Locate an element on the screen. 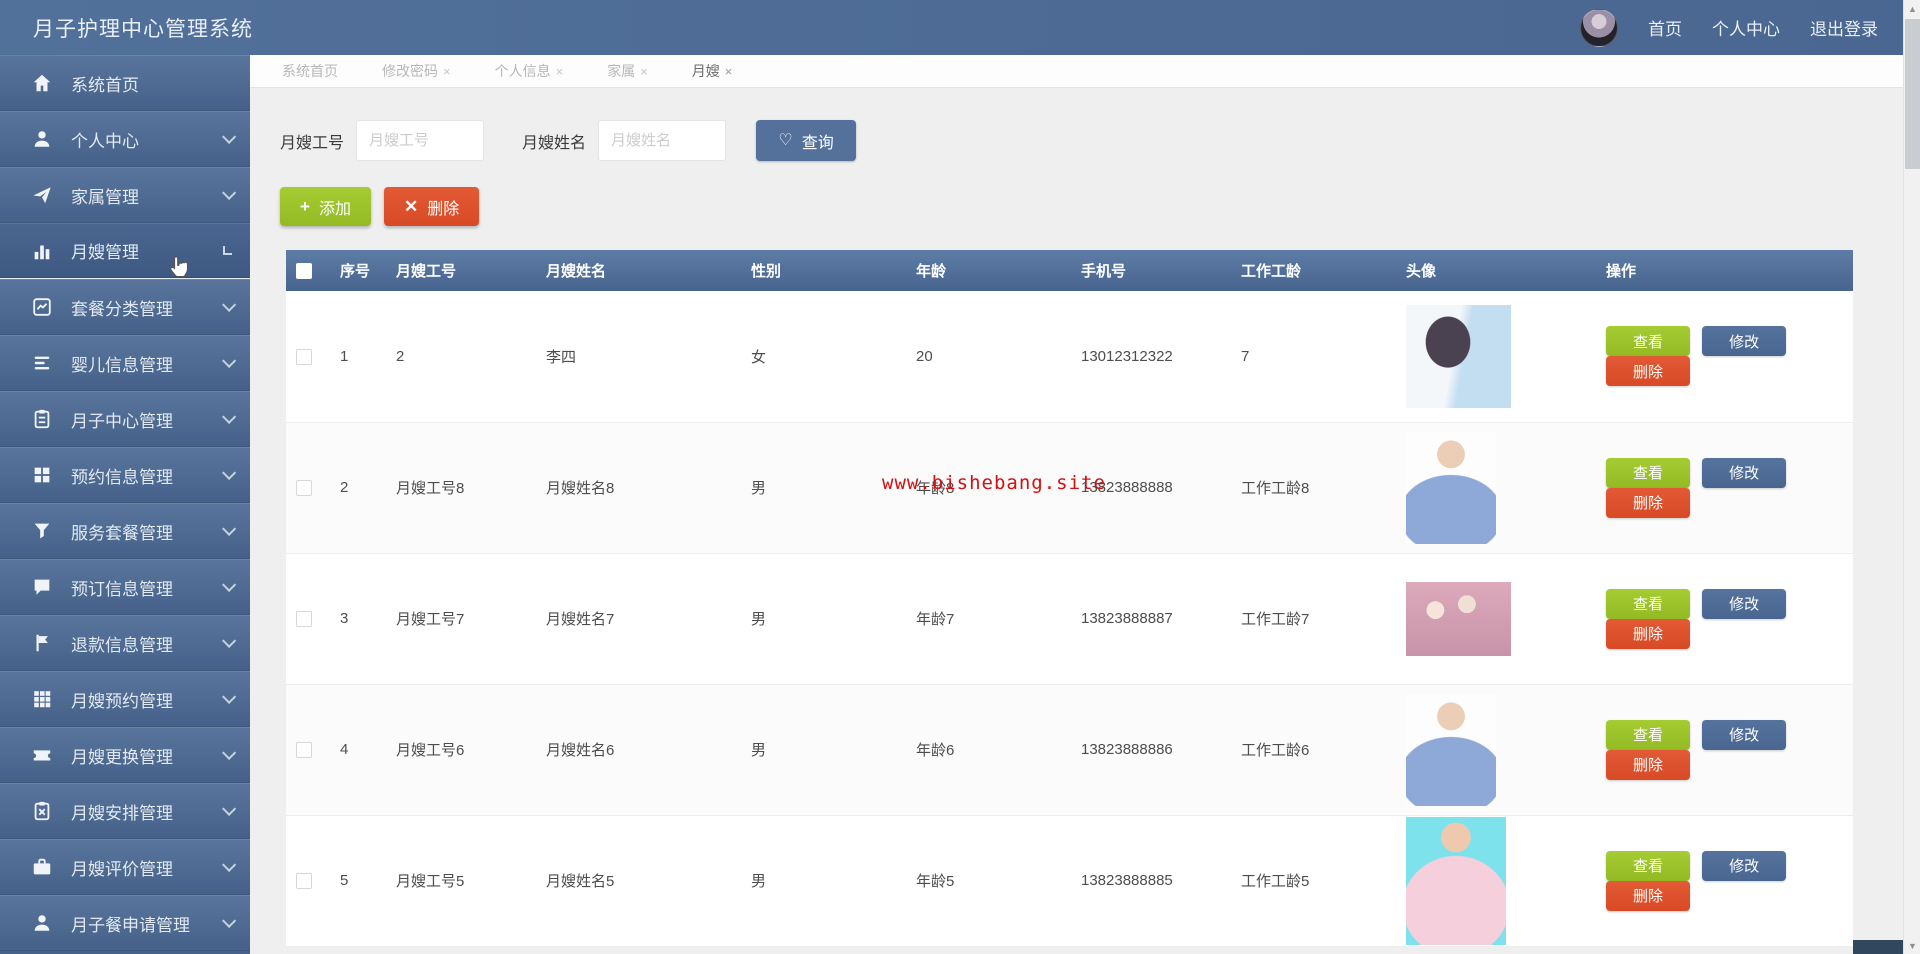 The image size is (1920, 954). cell-index: 2 is located at coordinates (344, 487).